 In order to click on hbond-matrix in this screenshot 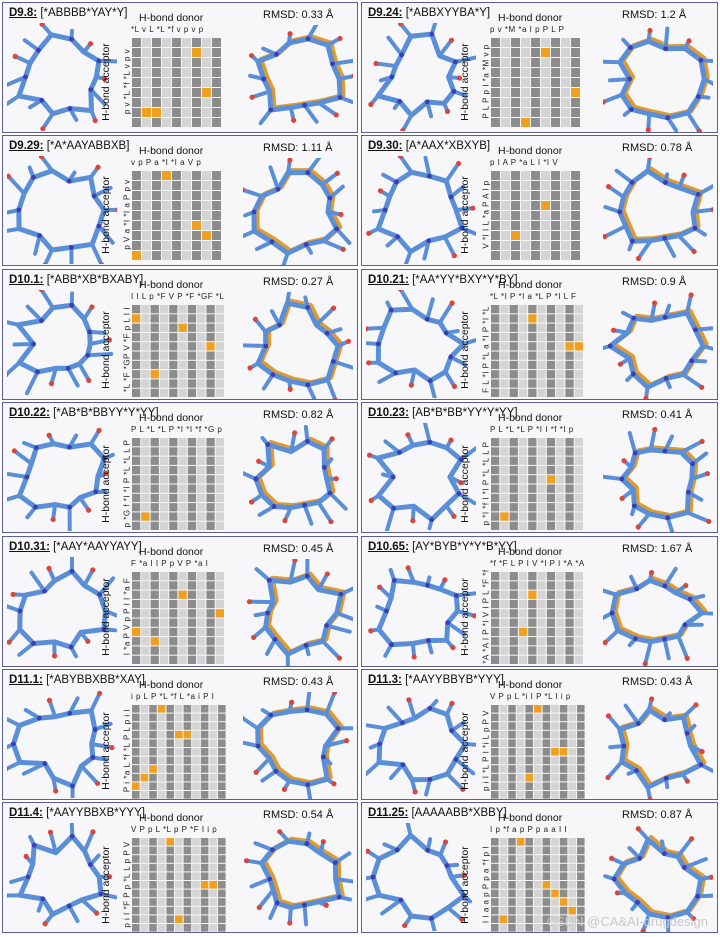, I will do `click(535, 82)`.